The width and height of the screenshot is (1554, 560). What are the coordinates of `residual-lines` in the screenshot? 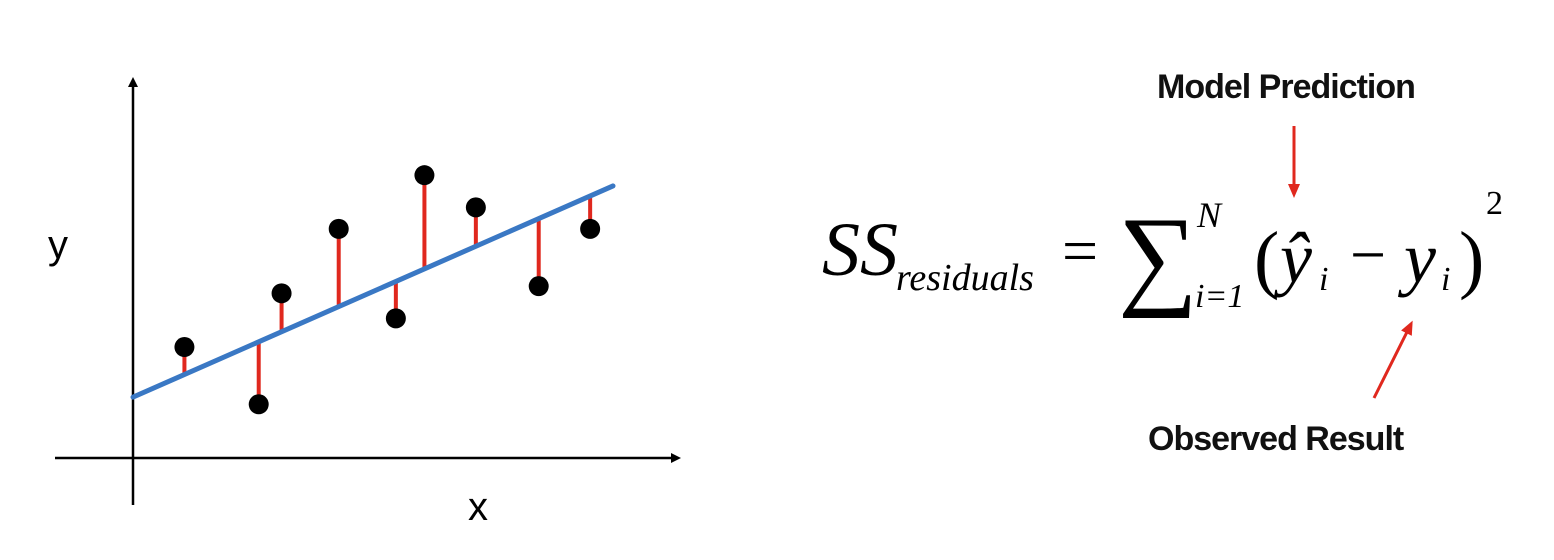 It's located at (387, 290).